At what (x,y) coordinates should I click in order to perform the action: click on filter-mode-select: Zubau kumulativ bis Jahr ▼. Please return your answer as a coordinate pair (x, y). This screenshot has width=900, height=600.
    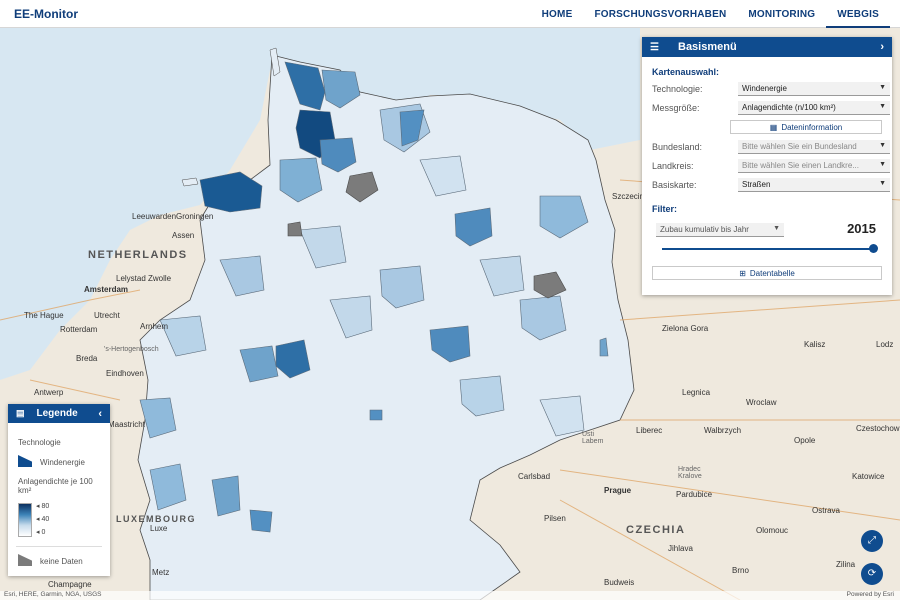
    Looking at the image, I should click on (720, 230).